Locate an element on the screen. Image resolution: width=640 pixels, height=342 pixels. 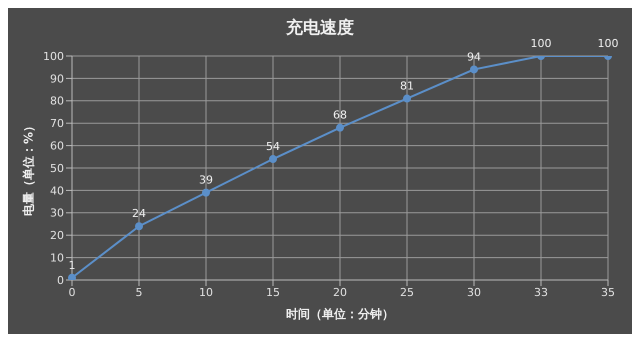
y-tick-label: 90 is located at coordinates (57, 79).